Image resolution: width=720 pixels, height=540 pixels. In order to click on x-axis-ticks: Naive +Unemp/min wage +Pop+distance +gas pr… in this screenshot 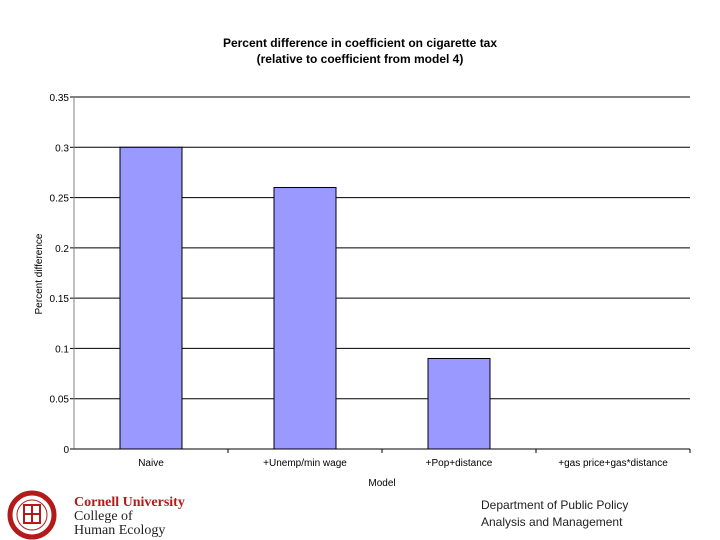, I will do `click(414, 459)`.